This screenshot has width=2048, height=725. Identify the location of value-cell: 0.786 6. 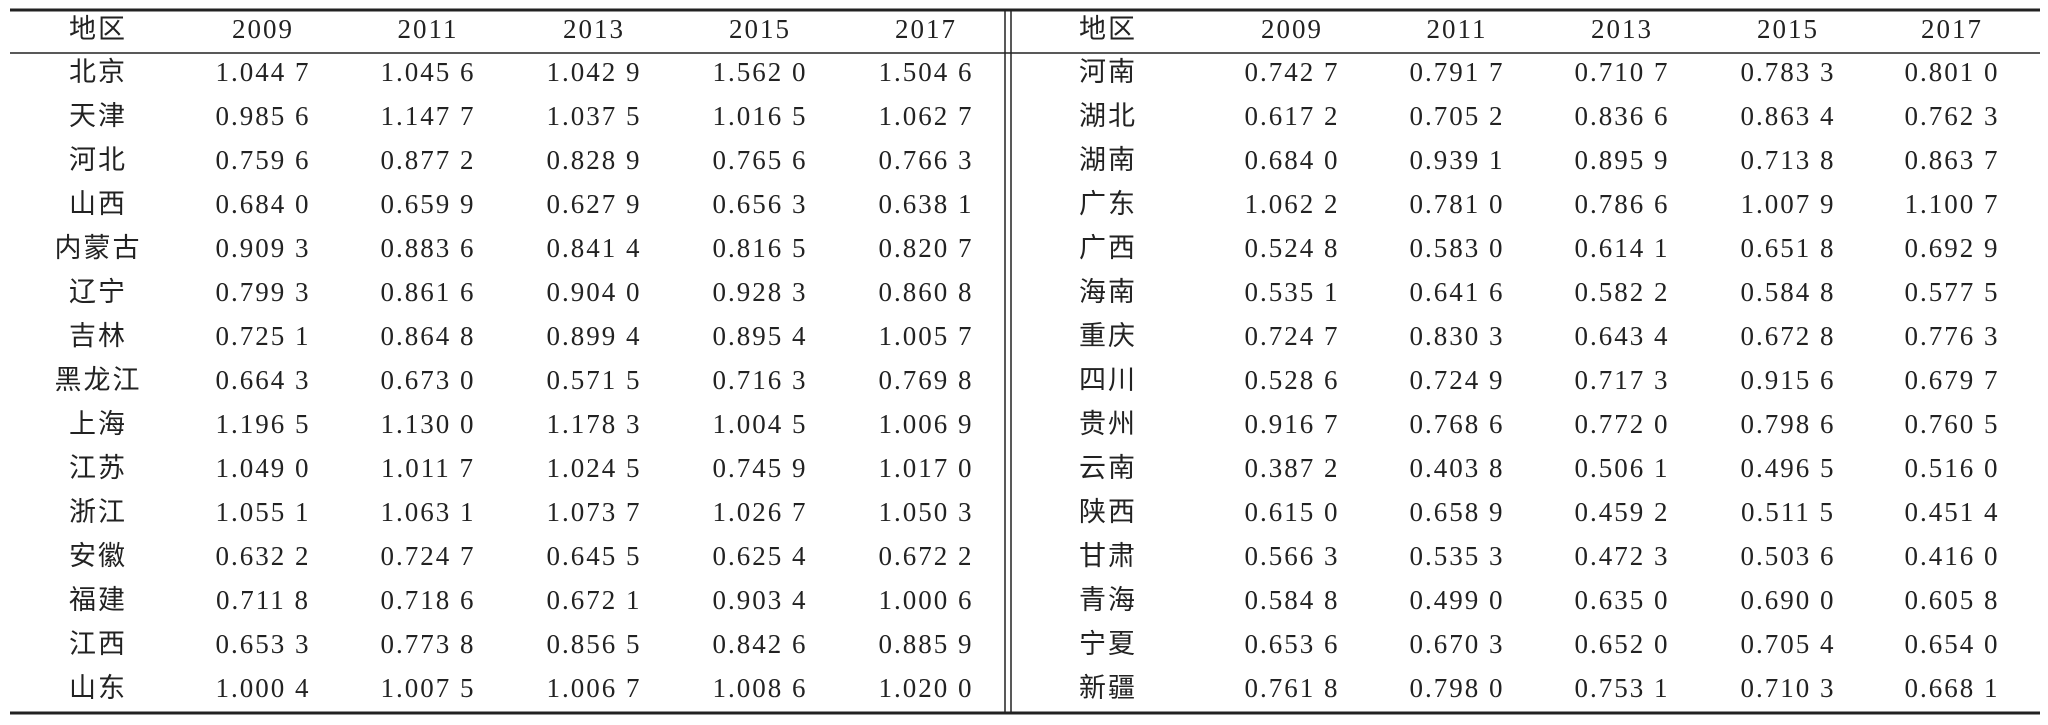
(1622, 204).